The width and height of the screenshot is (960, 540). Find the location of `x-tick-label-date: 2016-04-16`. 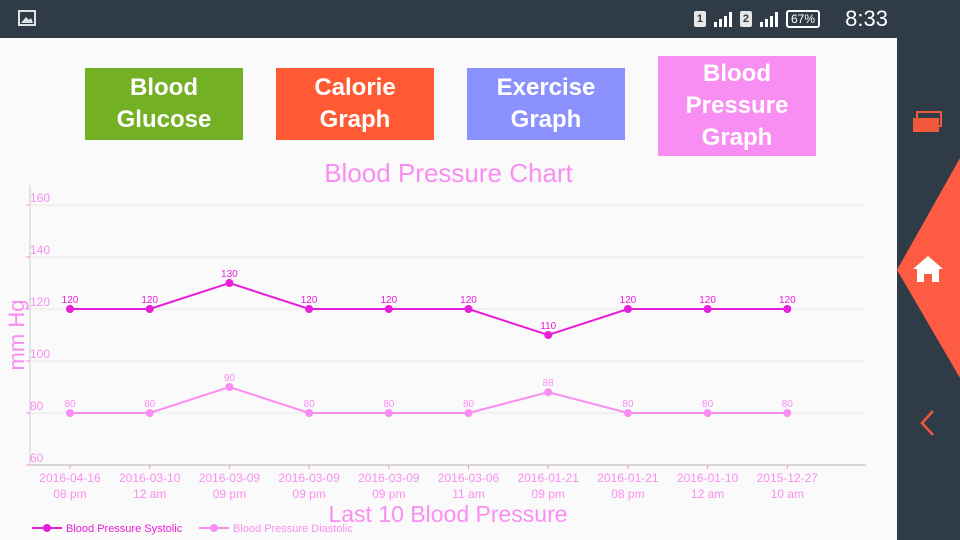

x-tick-label-date: 2016-04-16 is located at coordinates (70, 478).